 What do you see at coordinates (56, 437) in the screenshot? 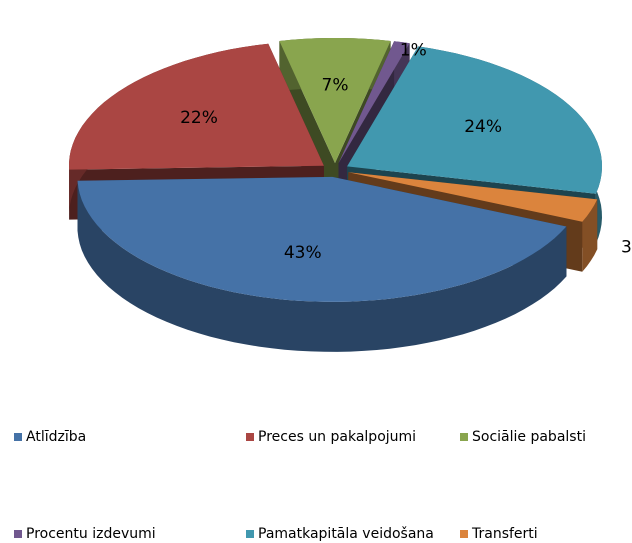
I see `legend-label: Atlīdzība` at bounding box center [56, 437].